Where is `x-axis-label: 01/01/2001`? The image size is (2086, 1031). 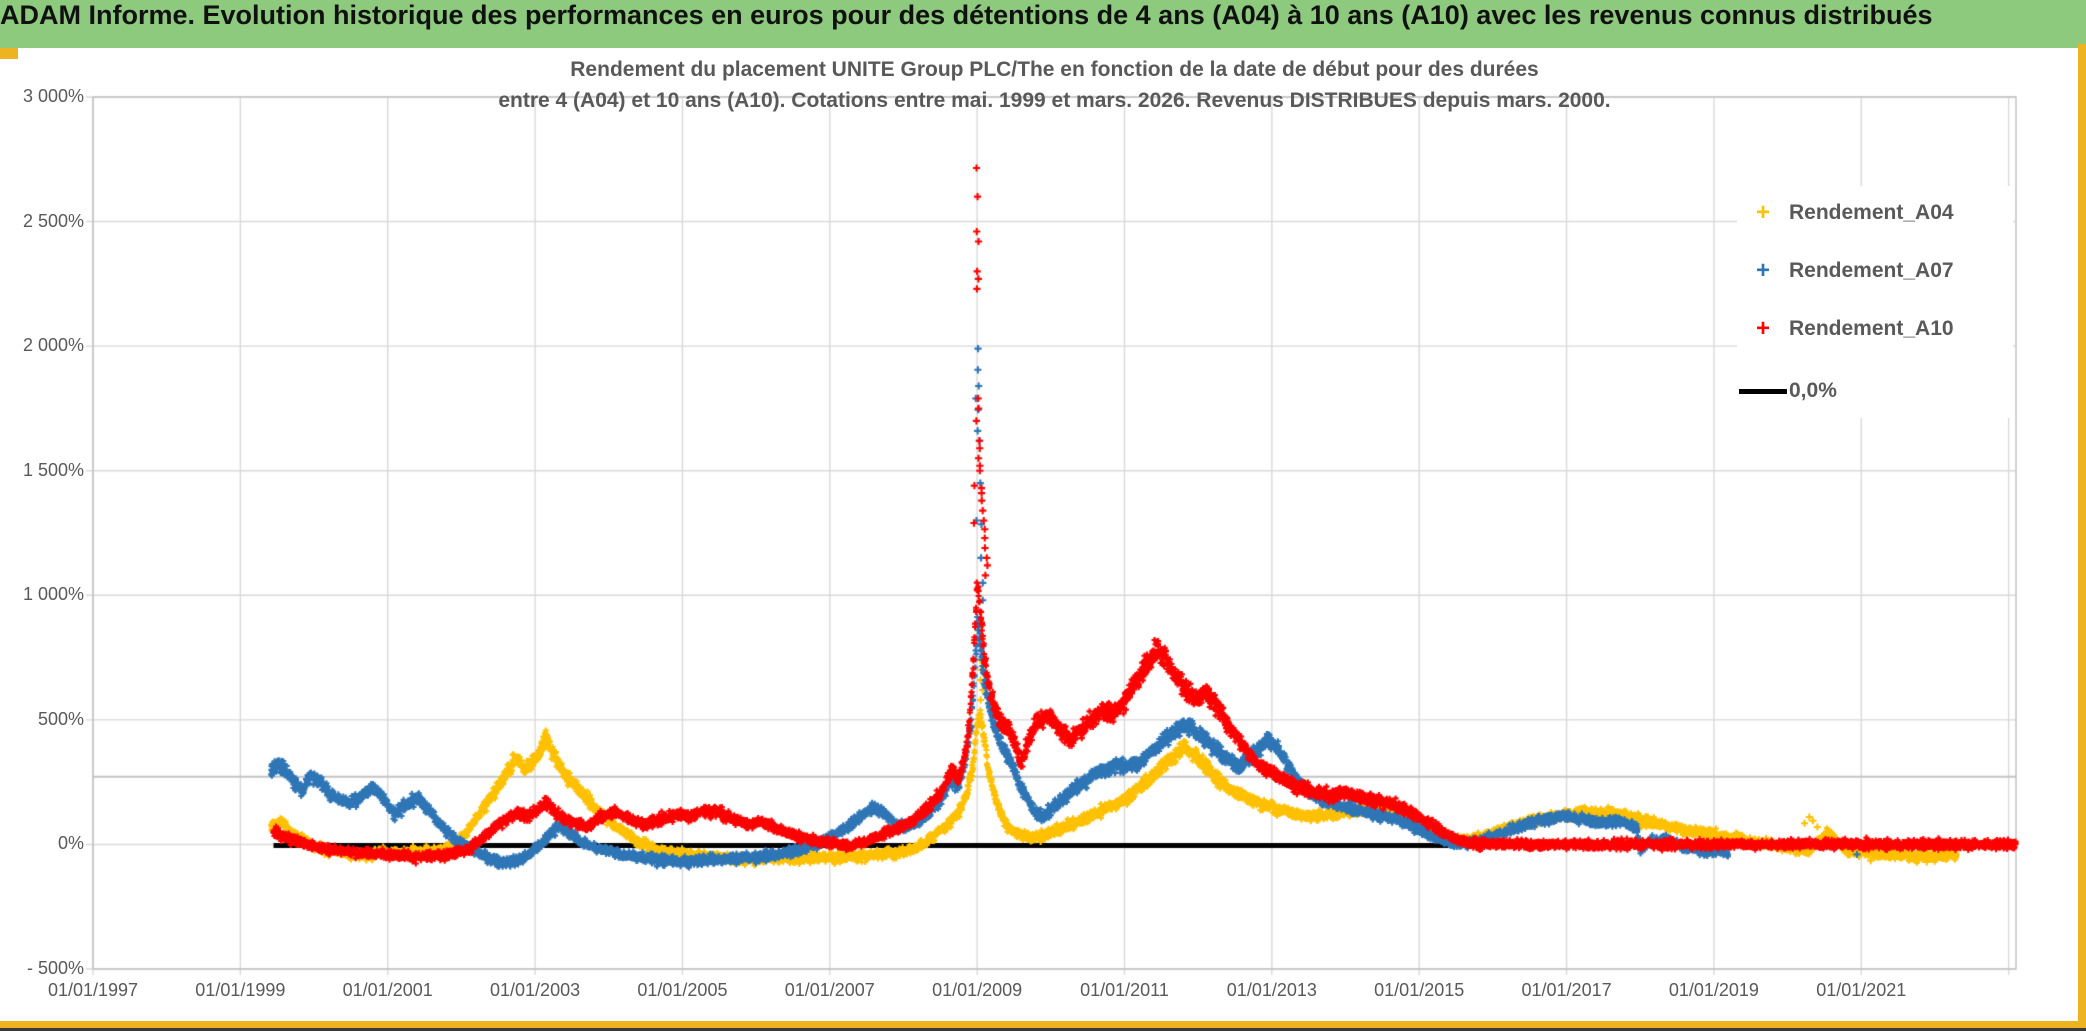 x-axis-label: 01/01/2001 is located at coordinates (387, 990).